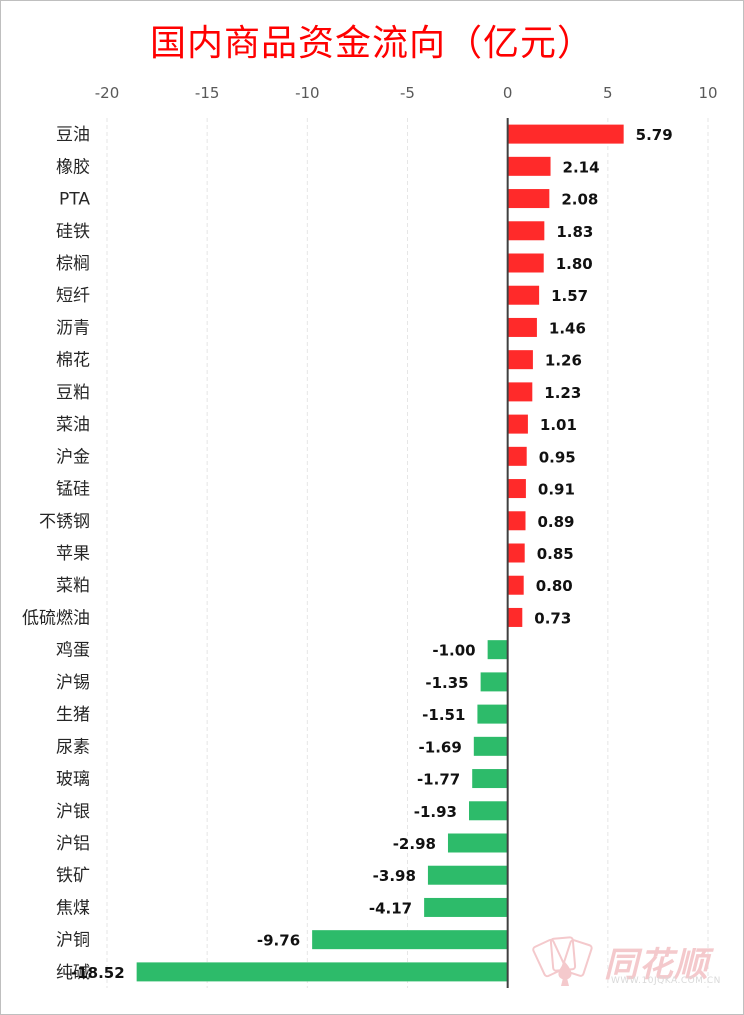 The height and width of the screenshot is (1015, 744). I want to click on value-label: 0.89, so click(555, 522).